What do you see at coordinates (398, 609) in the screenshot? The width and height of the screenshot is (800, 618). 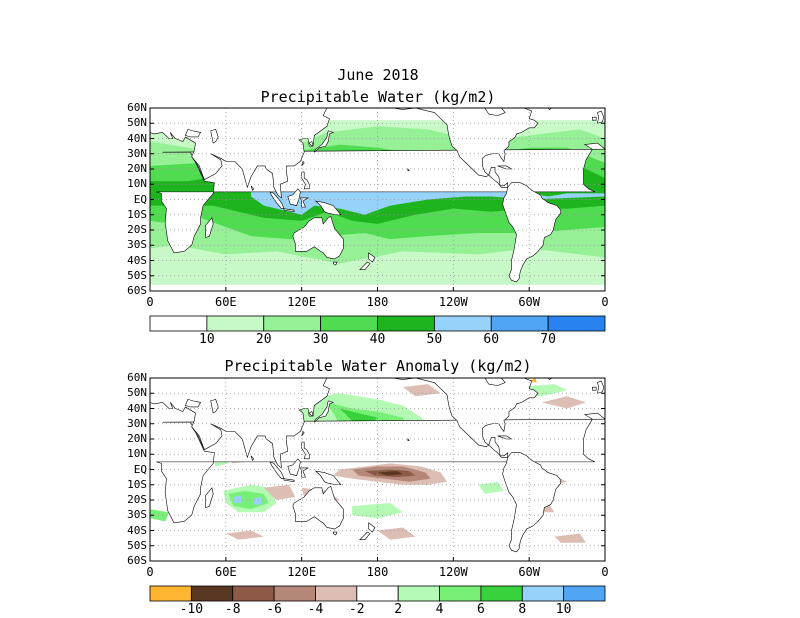 I see `colorbar-label: 2` at bounding box center [398, 609].